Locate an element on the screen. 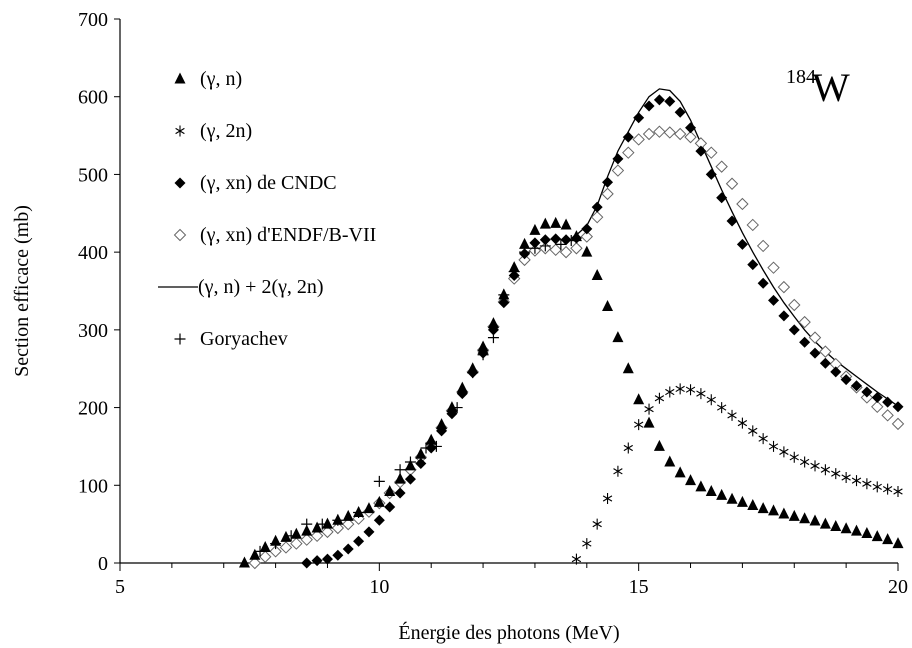  element-annotation: 184 W is located at coordinates (818, 87).